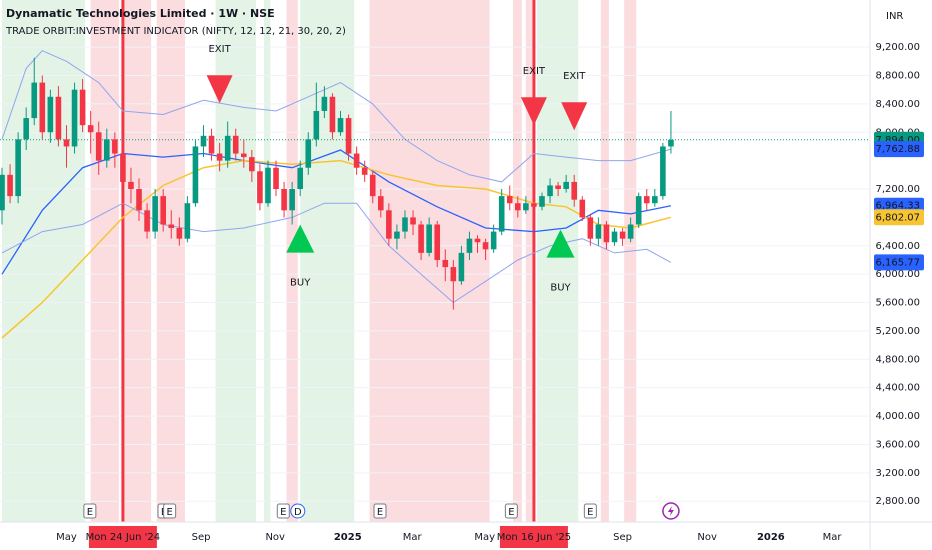  I want to click on bolt, so click(670, 511).